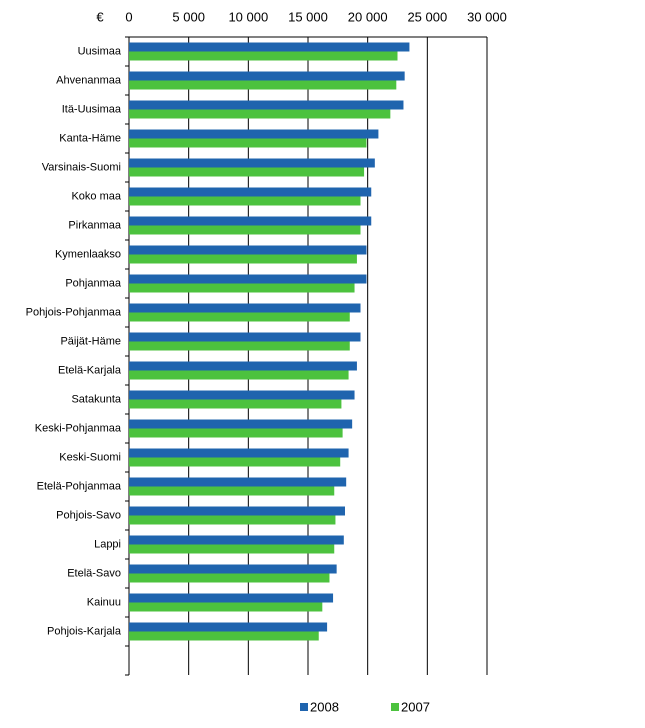 The image size is (645, 728). I want to click on y-tick-label: Keski-Suomi, so click(90, 457).